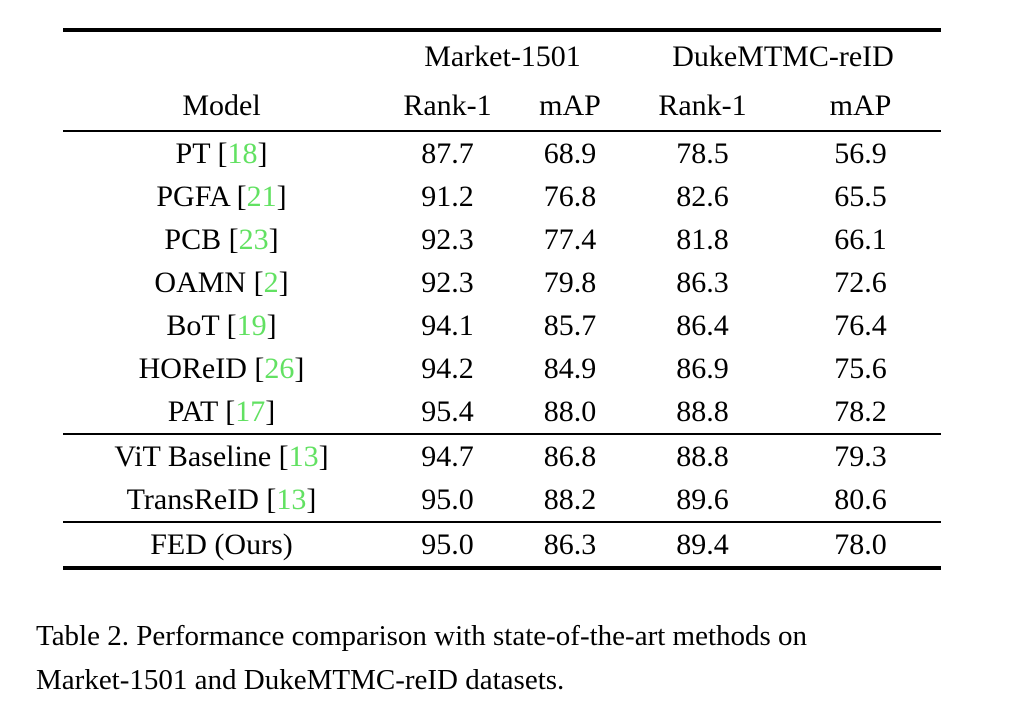 The image size is (1016, 716). I want to click on metric-value: 86.9, so click(702, 368).